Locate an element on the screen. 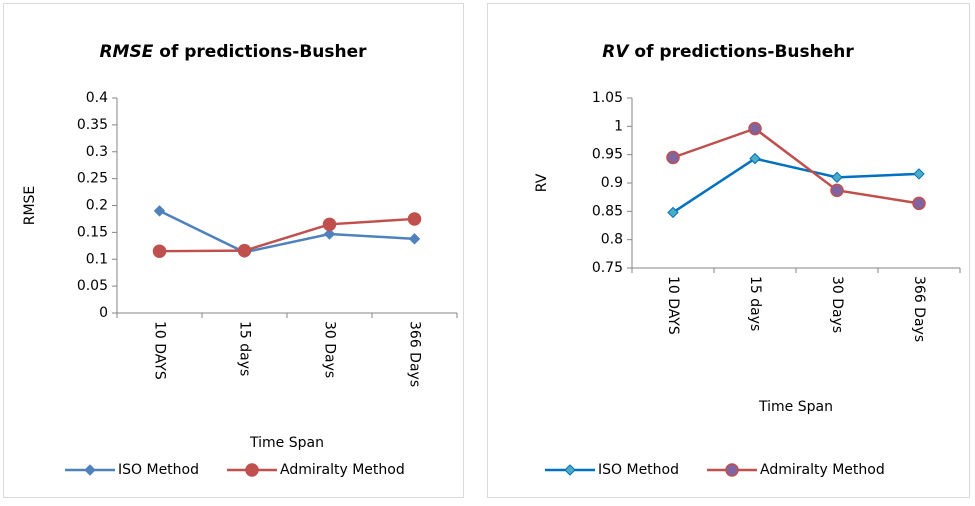 The image size is (975, 506). chart-title: RMSE of predictions-Busher is located at coordinates (233, 52).